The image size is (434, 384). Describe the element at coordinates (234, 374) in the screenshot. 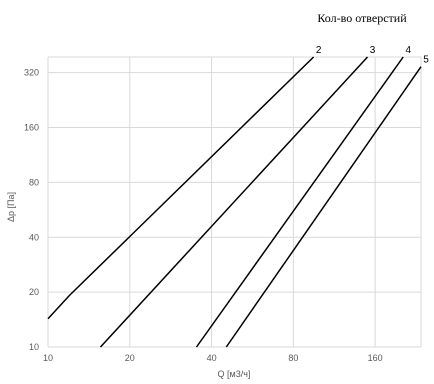

I see `x-axis-label: Q [м3/ч]` at that location.